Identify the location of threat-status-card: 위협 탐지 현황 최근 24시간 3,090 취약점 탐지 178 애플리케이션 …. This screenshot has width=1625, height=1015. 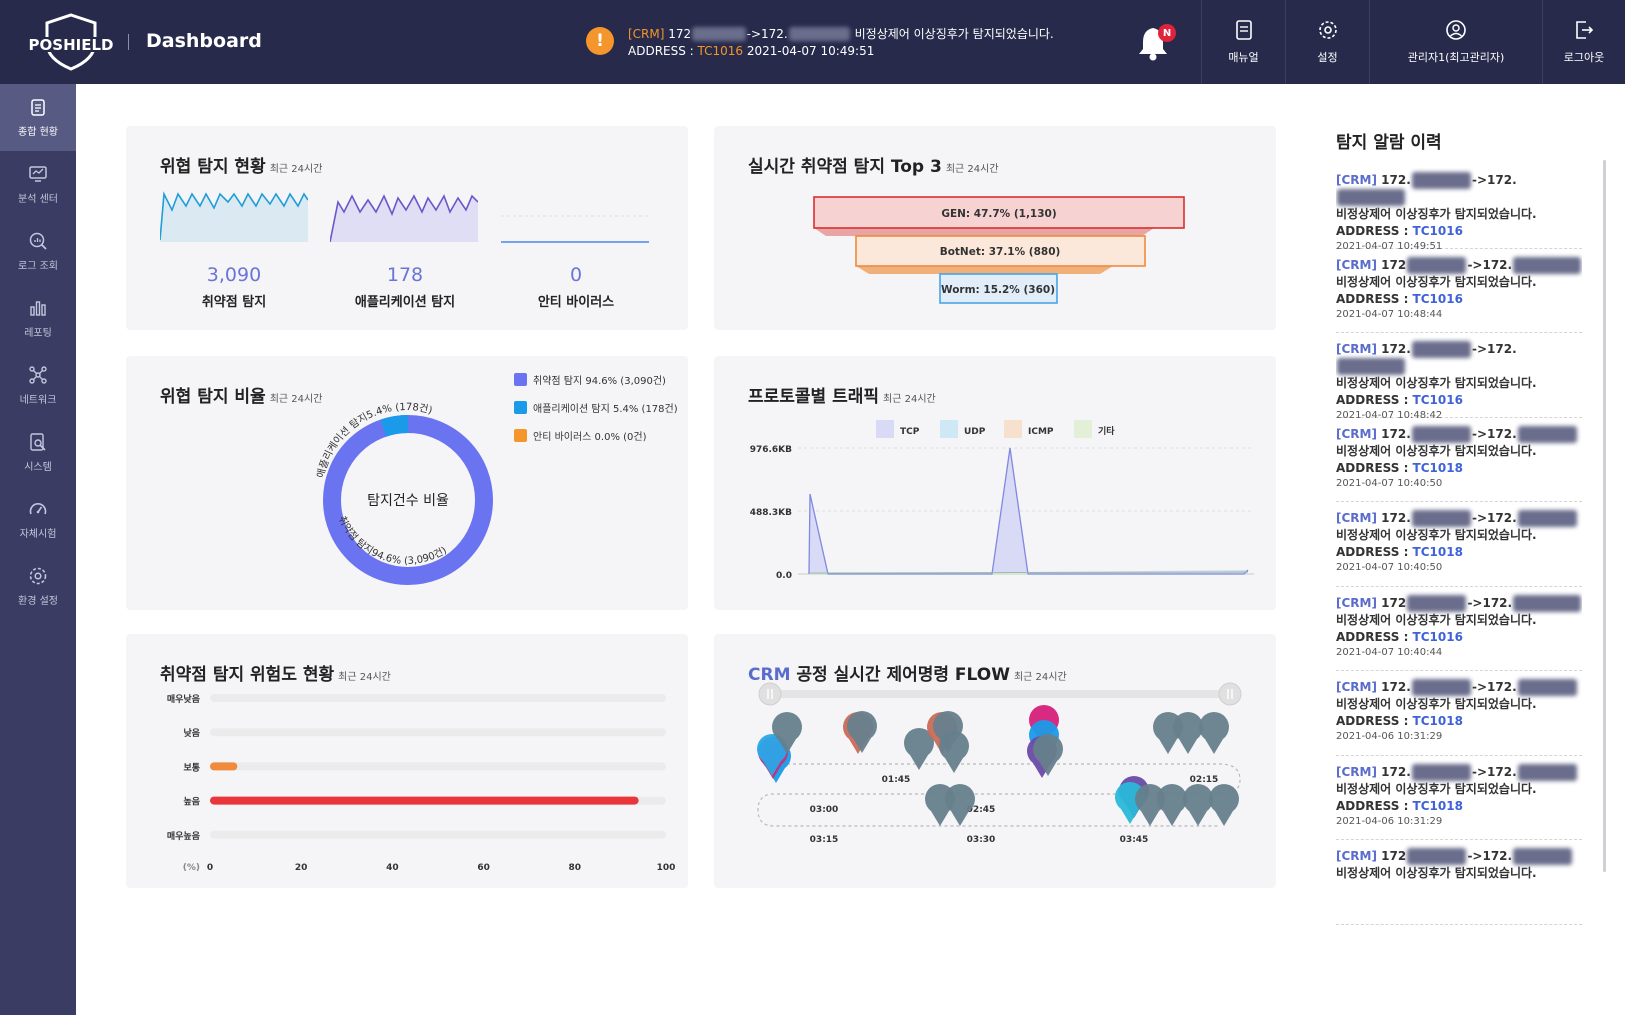
(407, 228).